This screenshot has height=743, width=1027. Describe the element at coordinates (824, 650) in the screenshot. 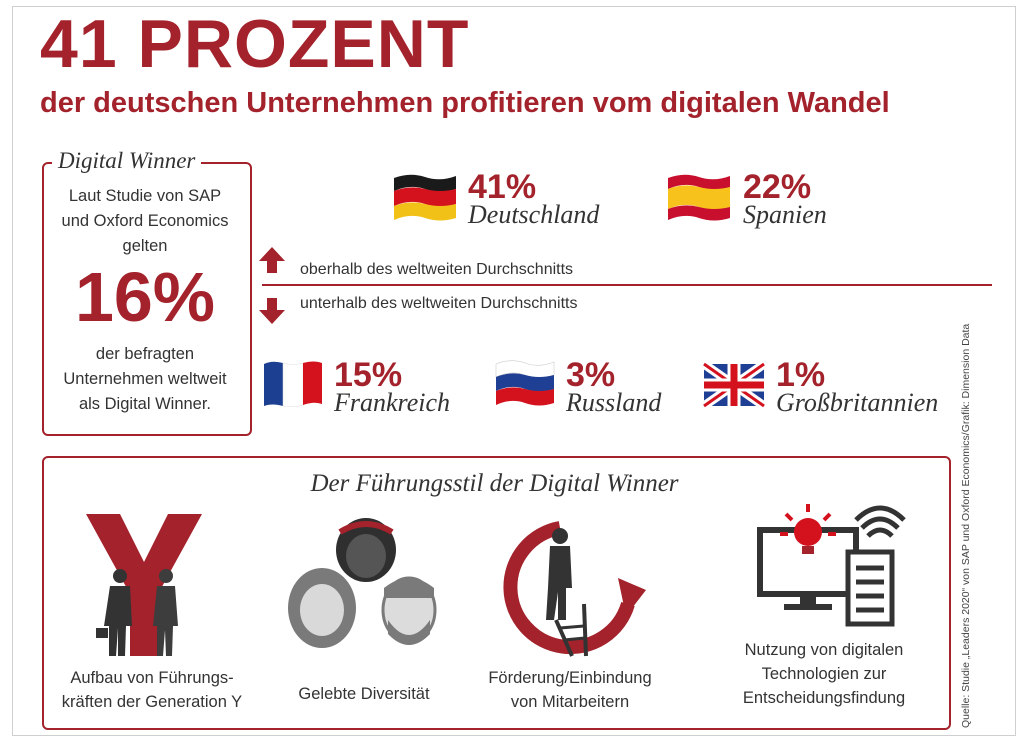

I see `leadership-caption: Nutzung von digitalen` at that location.